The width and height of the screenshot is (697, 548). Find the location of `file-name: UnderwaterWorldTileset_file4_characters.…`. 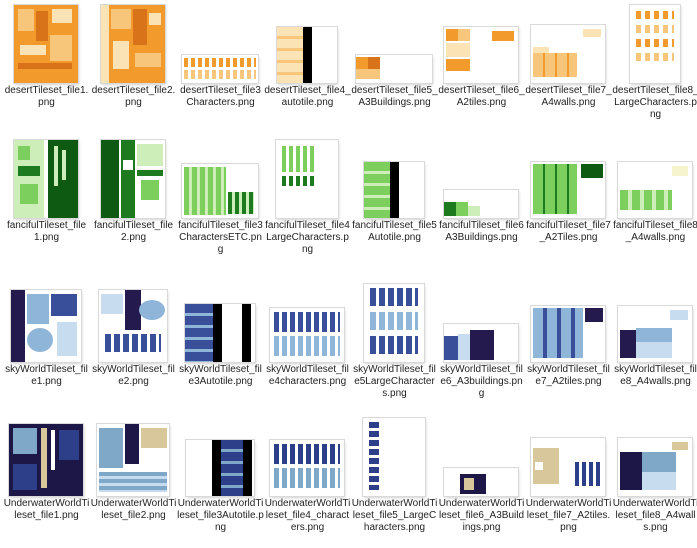

file-name: UnderwaterWorldTileset_file4_characters.… is located at coordinates (307, 515).